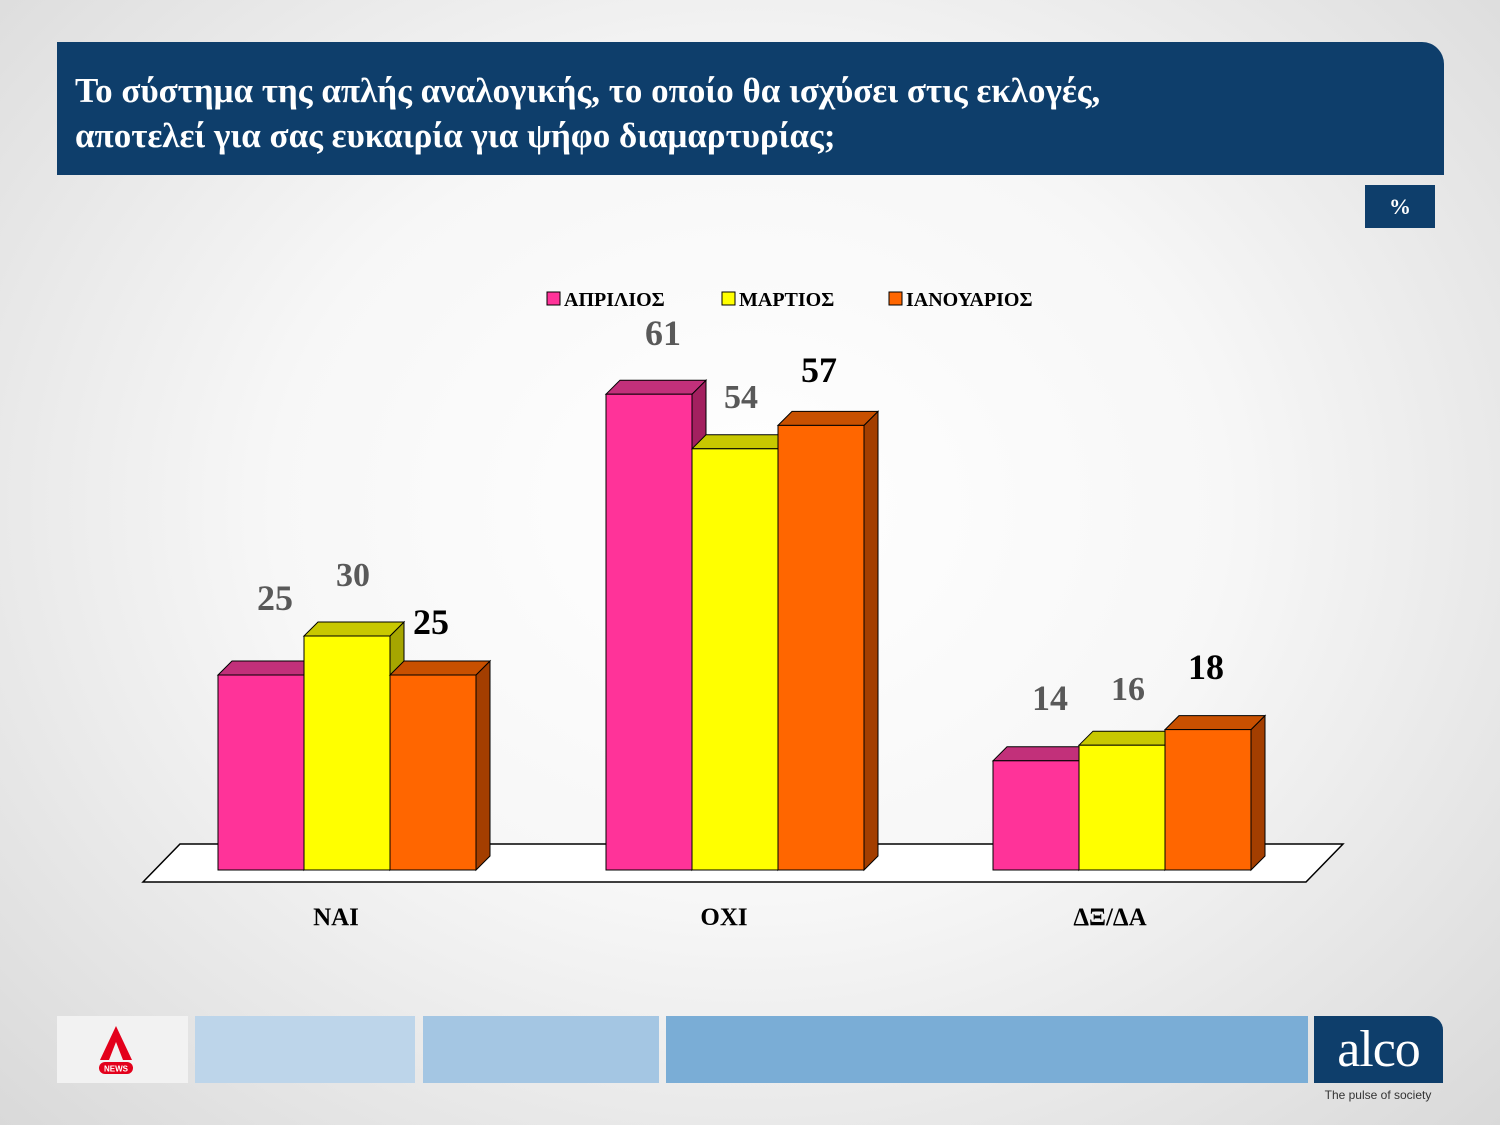  I want to click on alco-tagline: The pulse of society, so click(1378, 1095).